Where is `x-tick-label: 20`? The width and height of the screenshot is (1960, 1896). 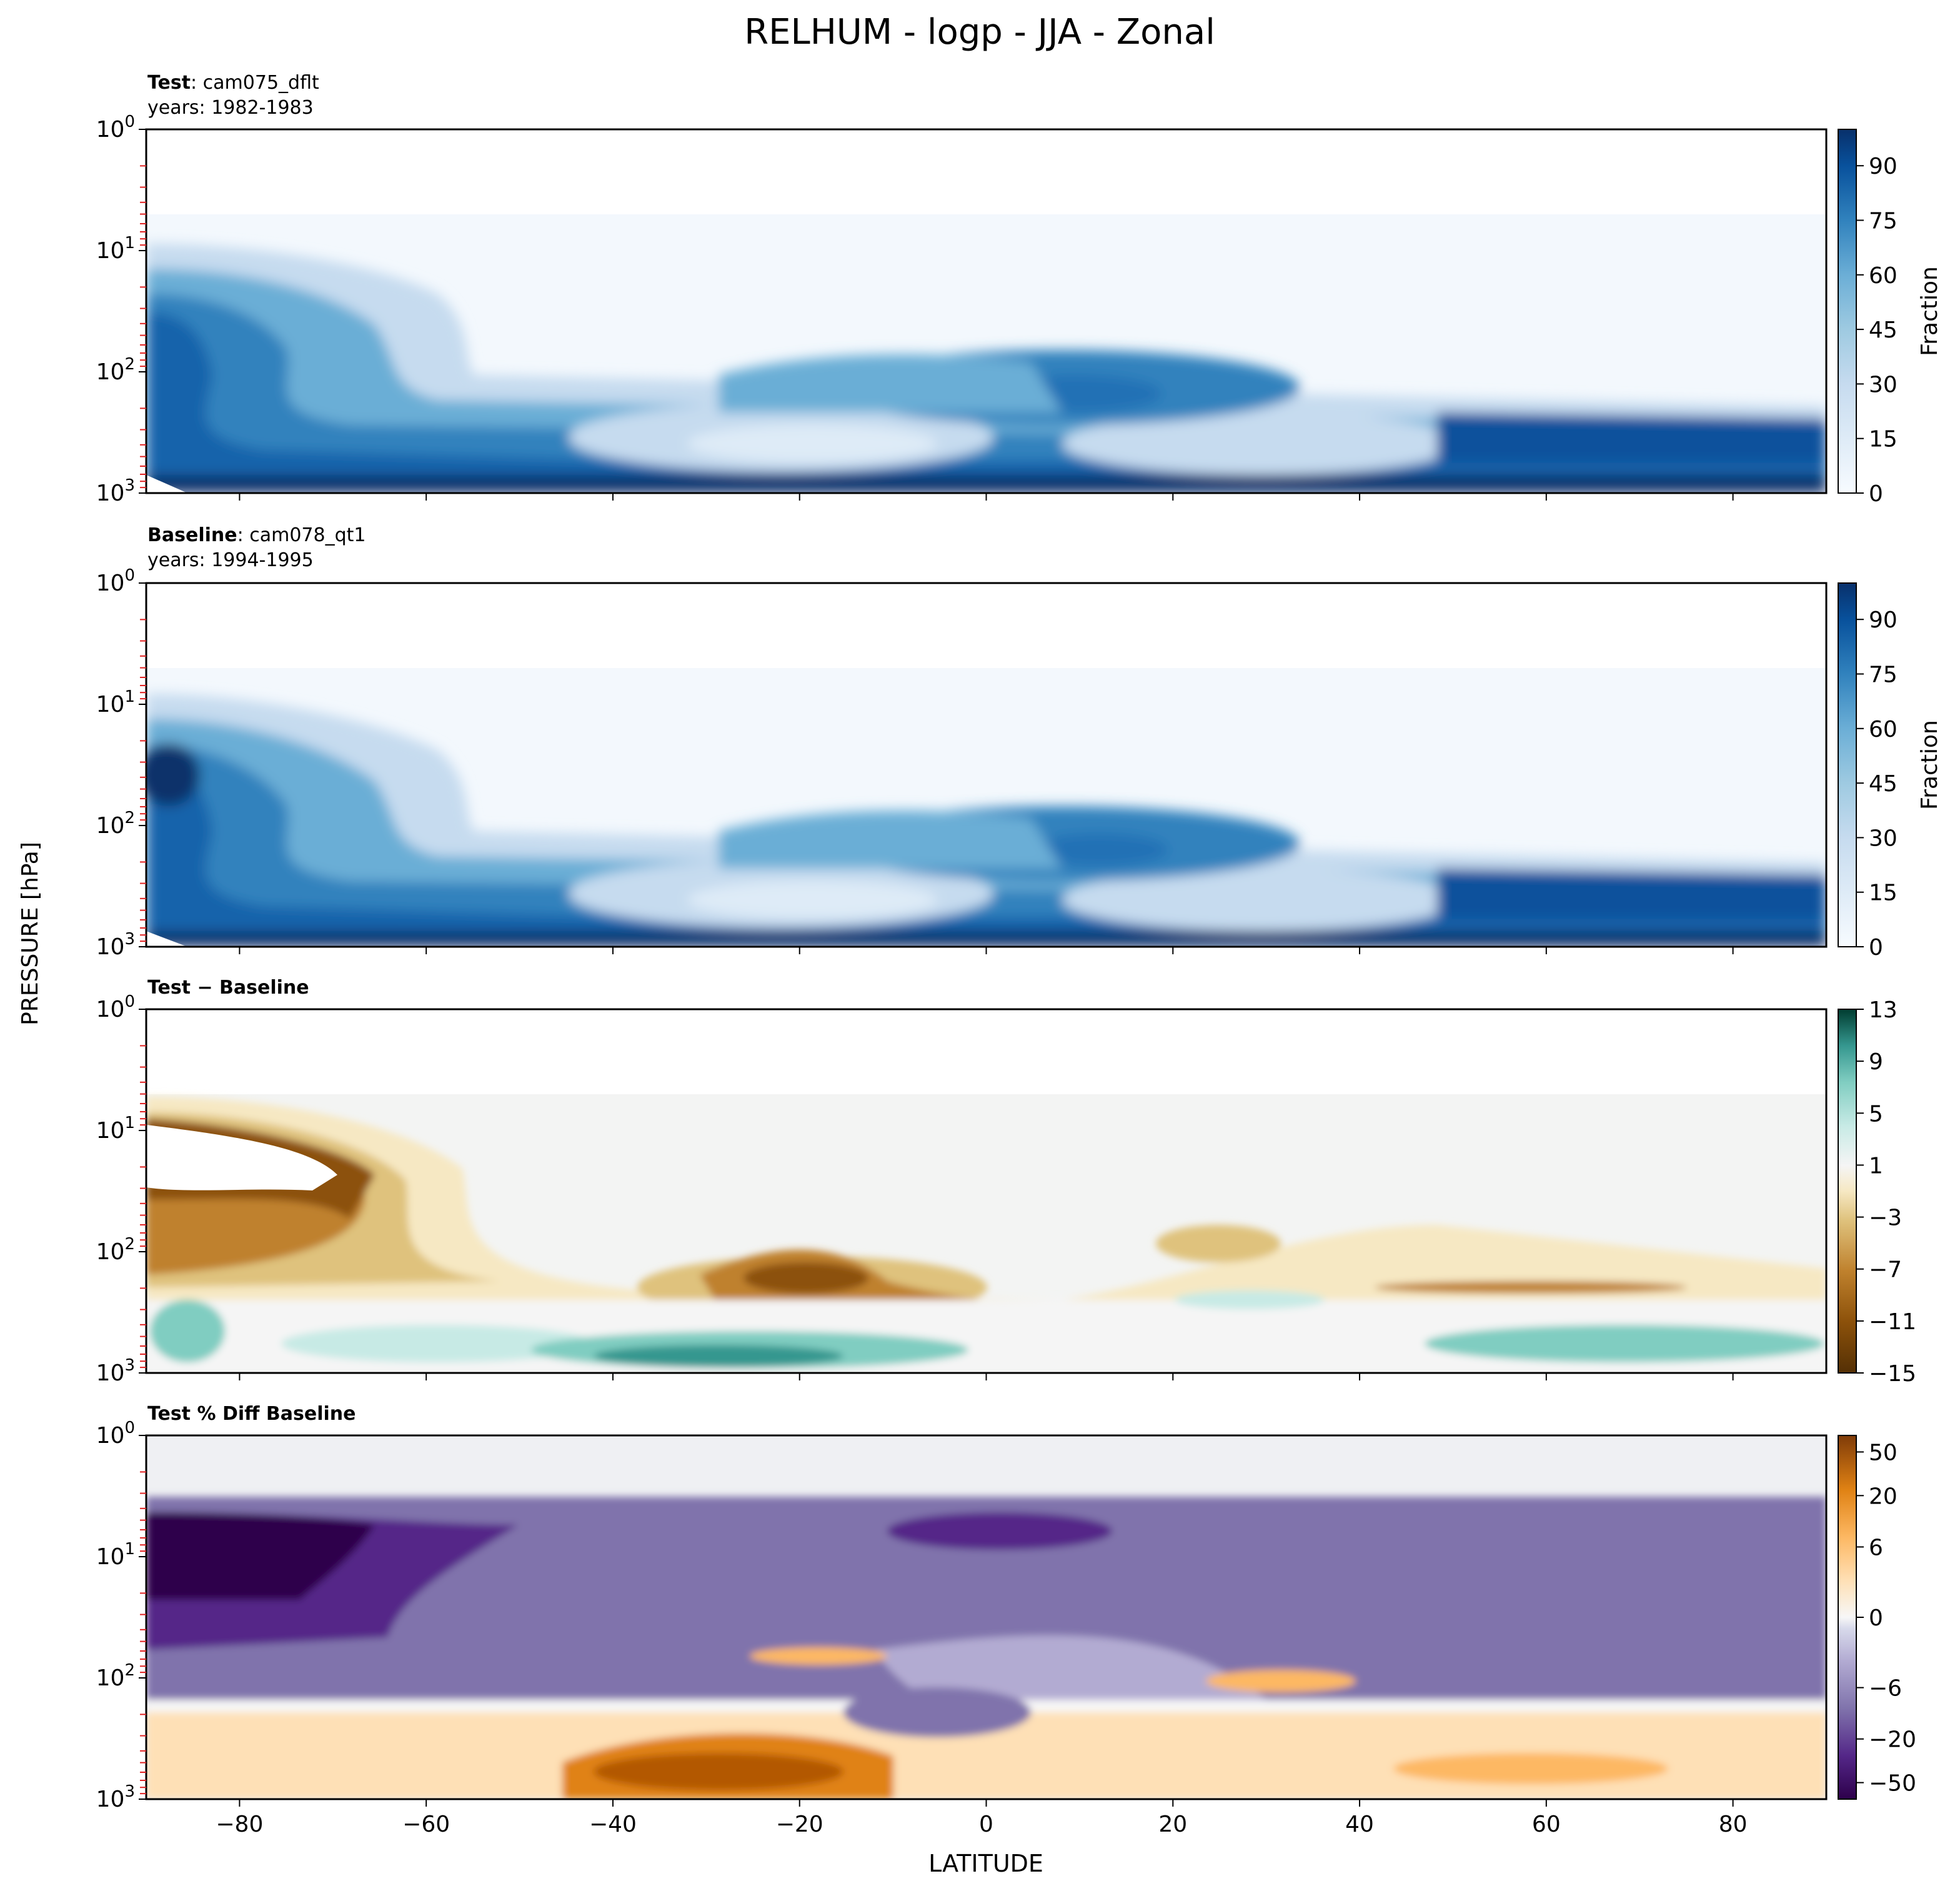
x-tick-label: 20 is located at coordinates (1172, 1824).